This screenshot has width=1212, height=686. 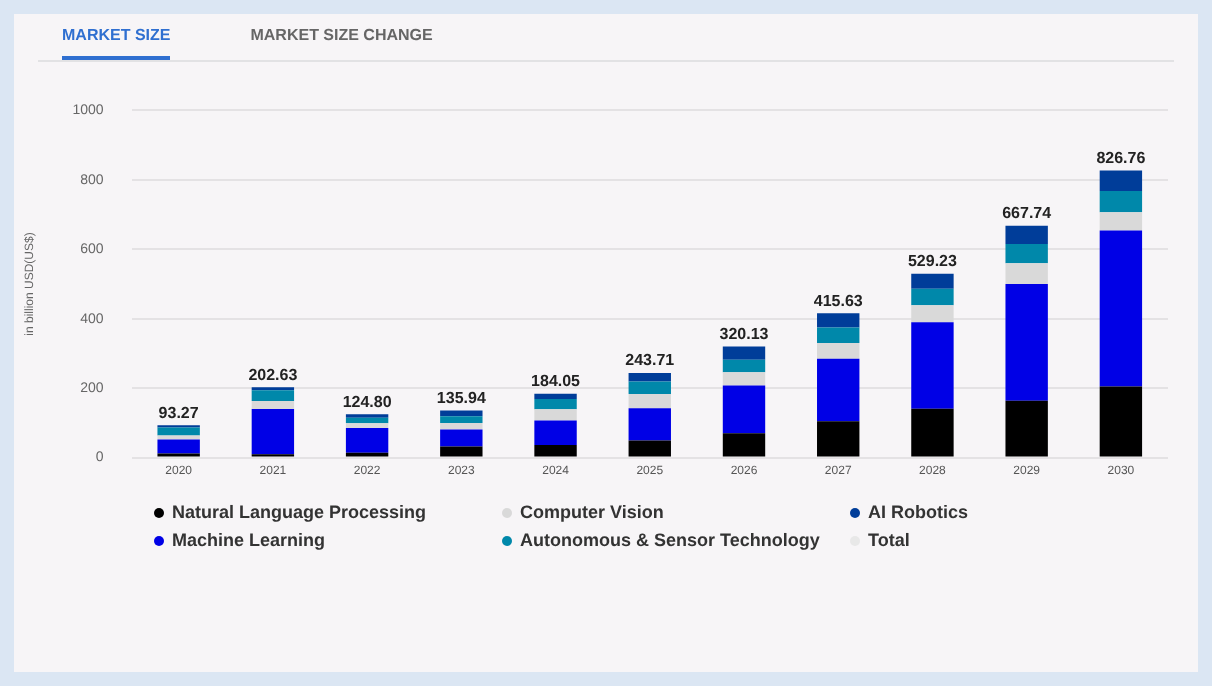 What do you see at coordinates (650, 360) in the screenshot?
I see `total-label: 243.71` at bounding box center [650, 360].